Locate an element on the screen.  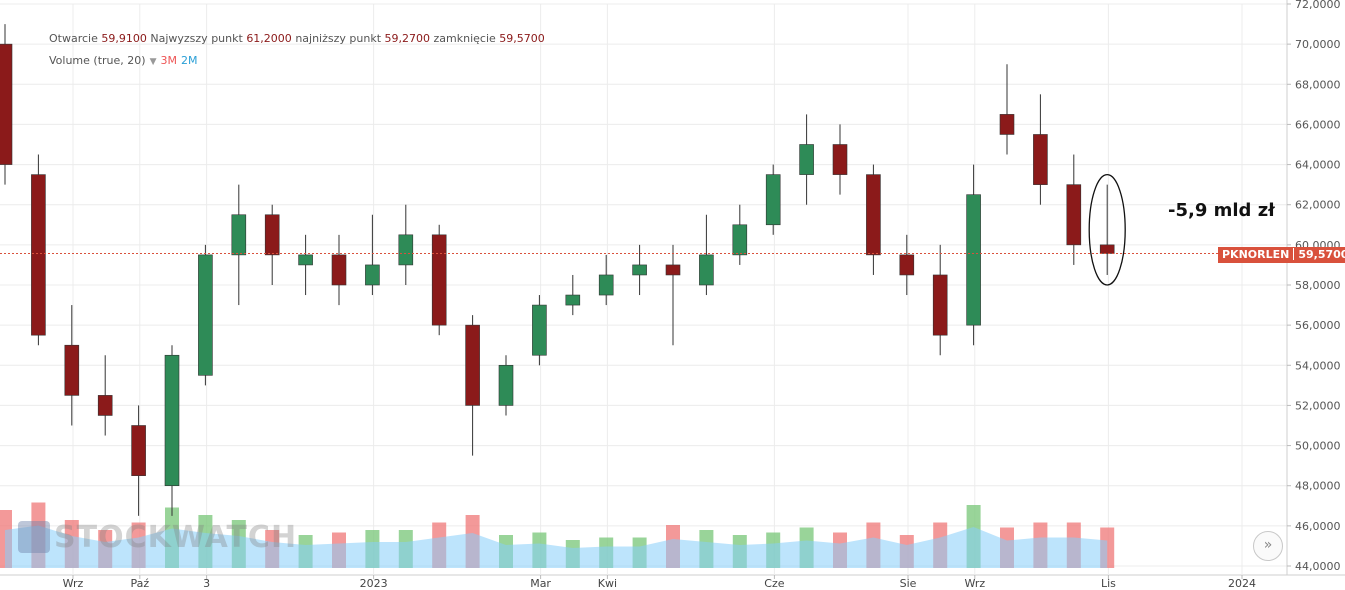
high-label: Najwyzszy punkt is located at coordinates (196, 38).